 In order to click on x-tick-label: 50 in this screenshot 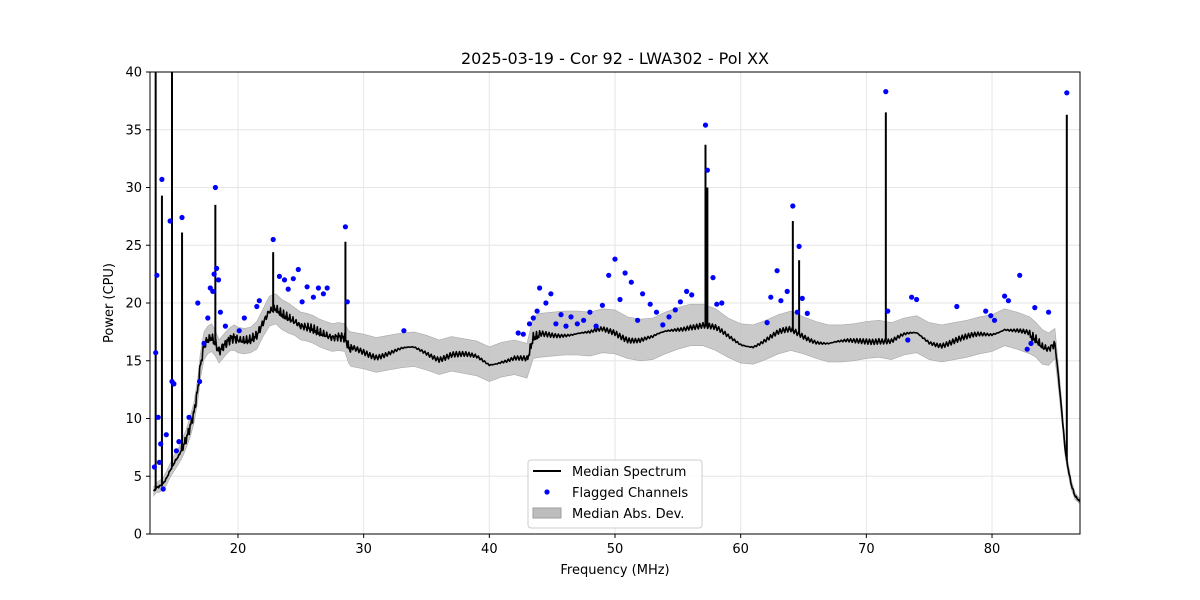, I will do `click(615, 549)`.